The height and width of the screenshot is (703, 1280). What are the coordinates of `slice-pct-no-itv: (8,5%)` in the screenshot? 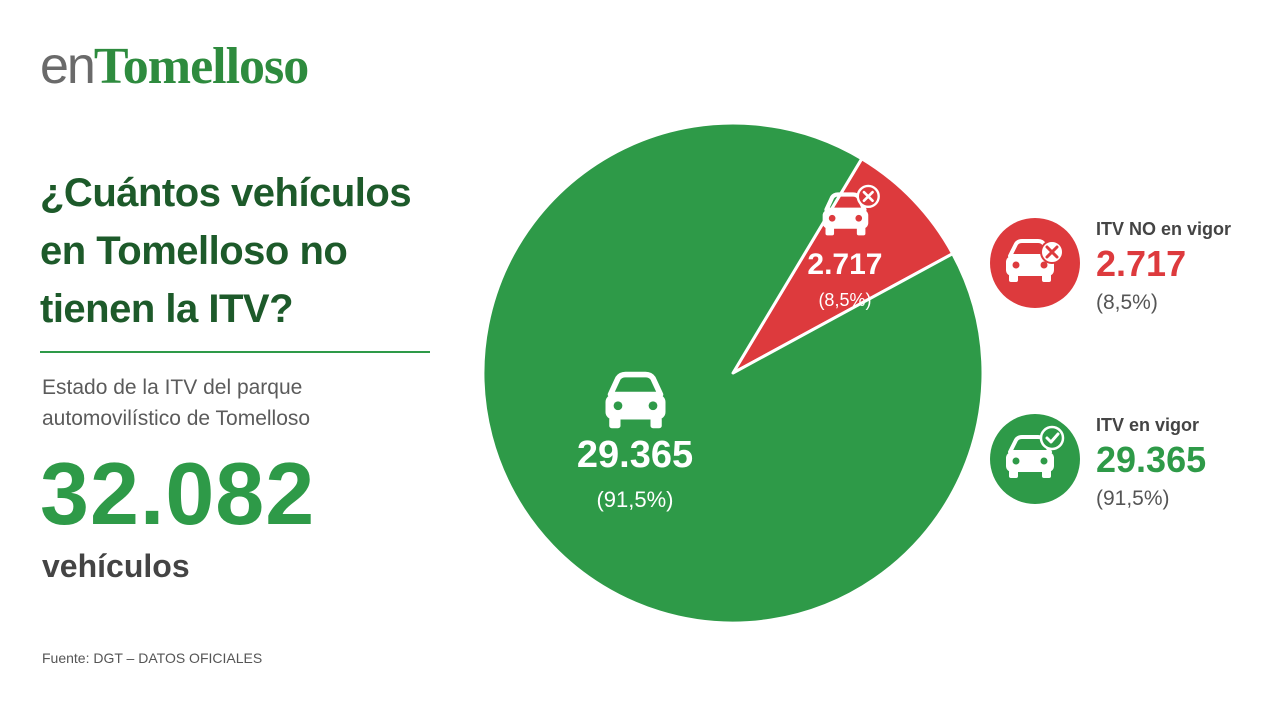 It's located at (844, 300).